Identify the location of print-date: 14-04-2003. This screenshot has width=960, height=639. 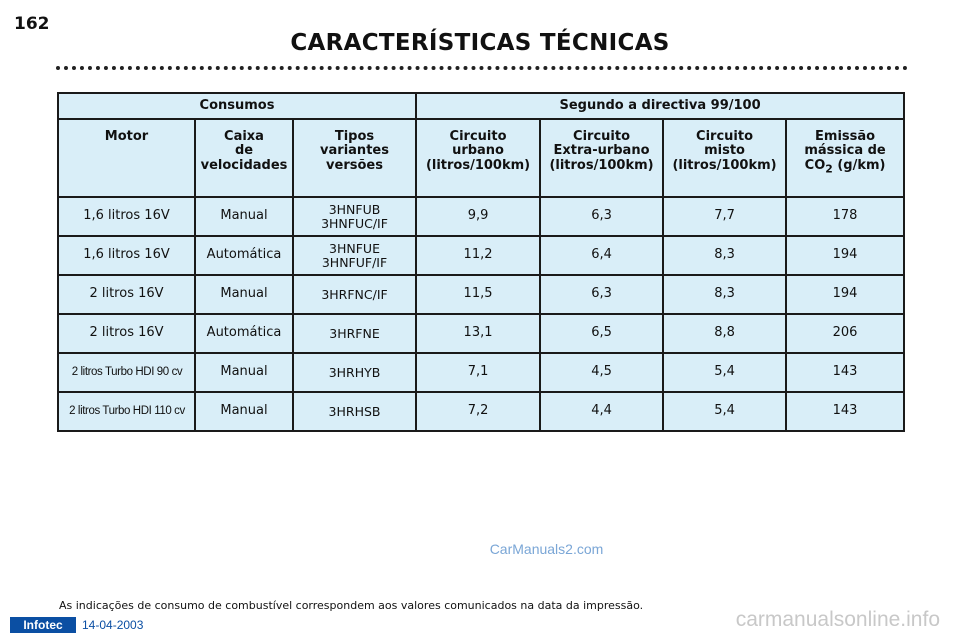
(113, 625).